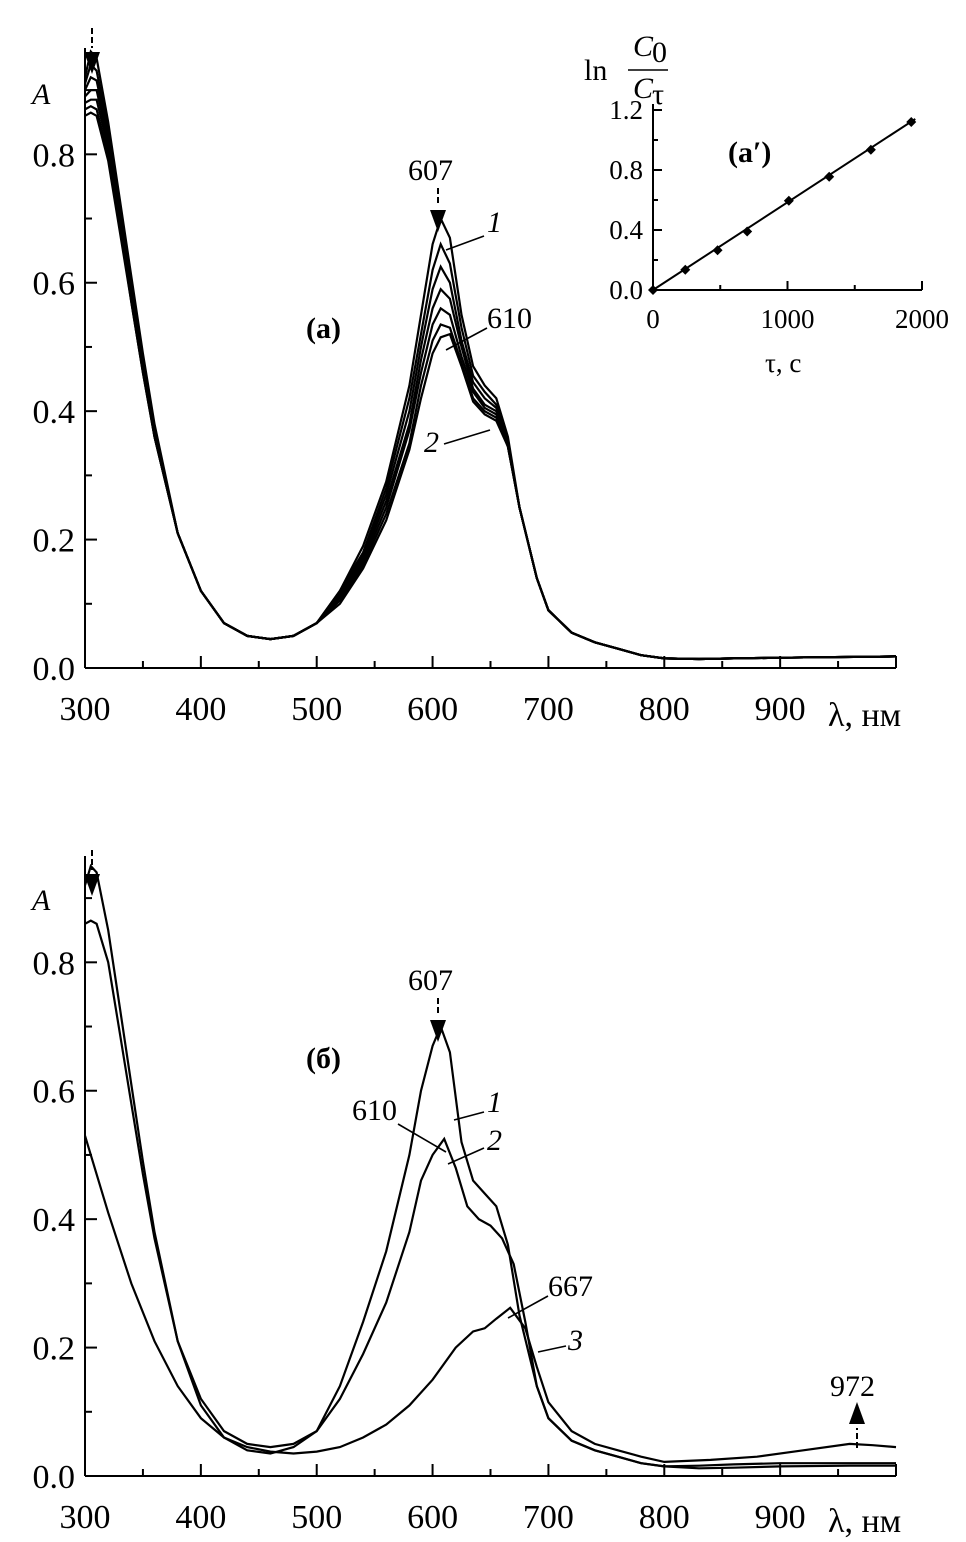  I want to click on inset-x-tick-label: 0, so click(653, 319).